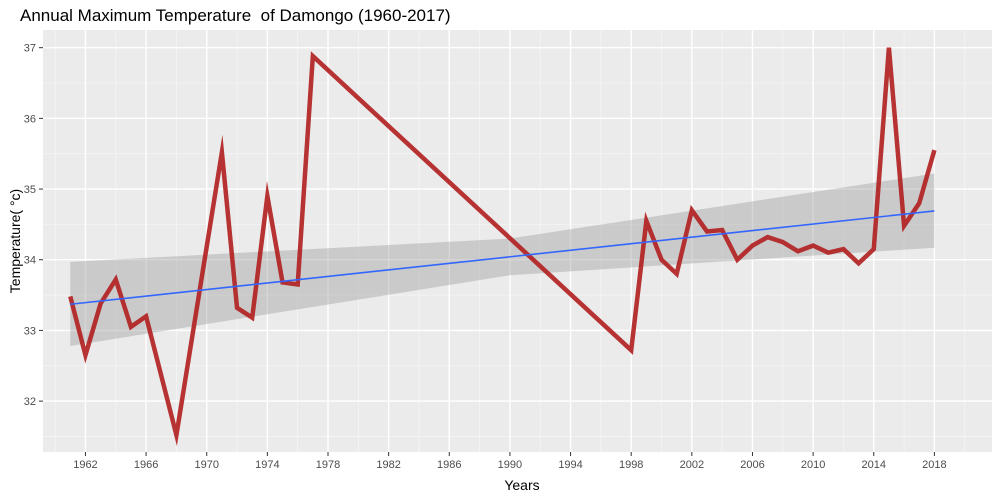  Describe the element at coordinates (328, 465) in the screenshot. I see `x-tick-label: 1978` at that location.